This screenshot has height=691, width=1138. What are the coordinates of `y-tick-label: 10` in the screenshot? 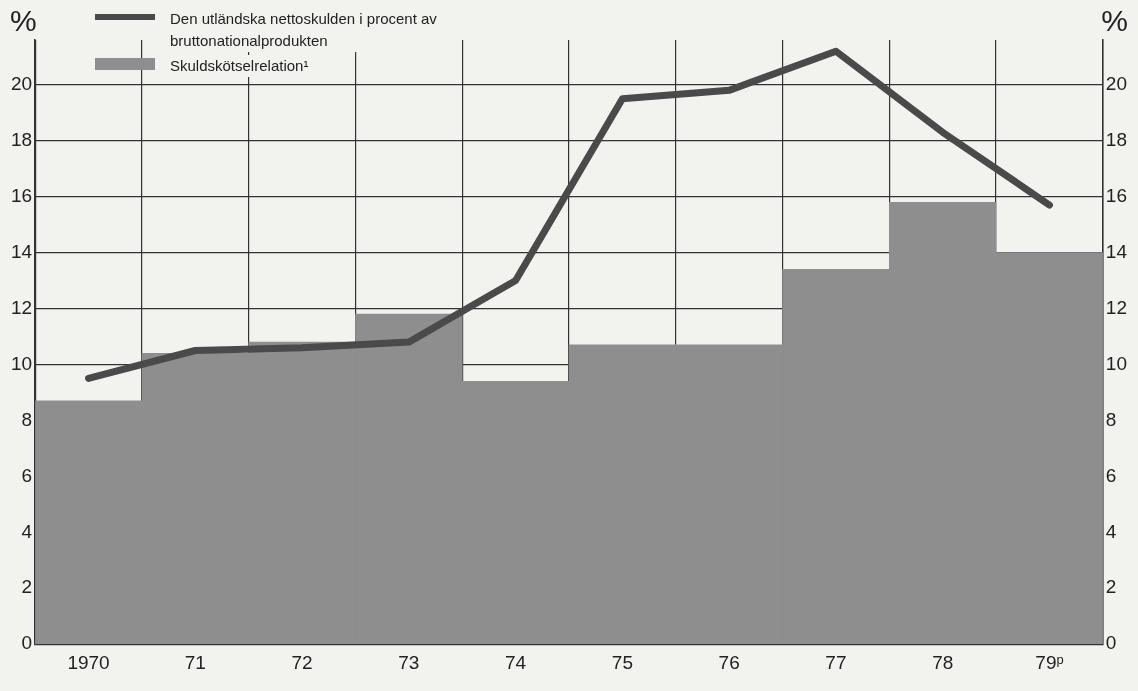 It's located at (21, 363).